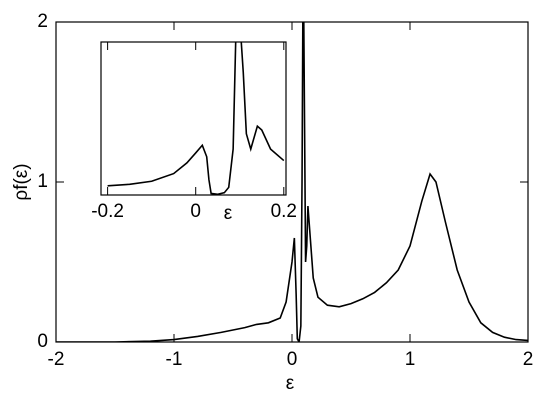 The width and height of the screenshot is (545, 407). Describe the element at coordinates (284, 211) in the screenshot. I see `x-tick-label: 0.2` at that location.